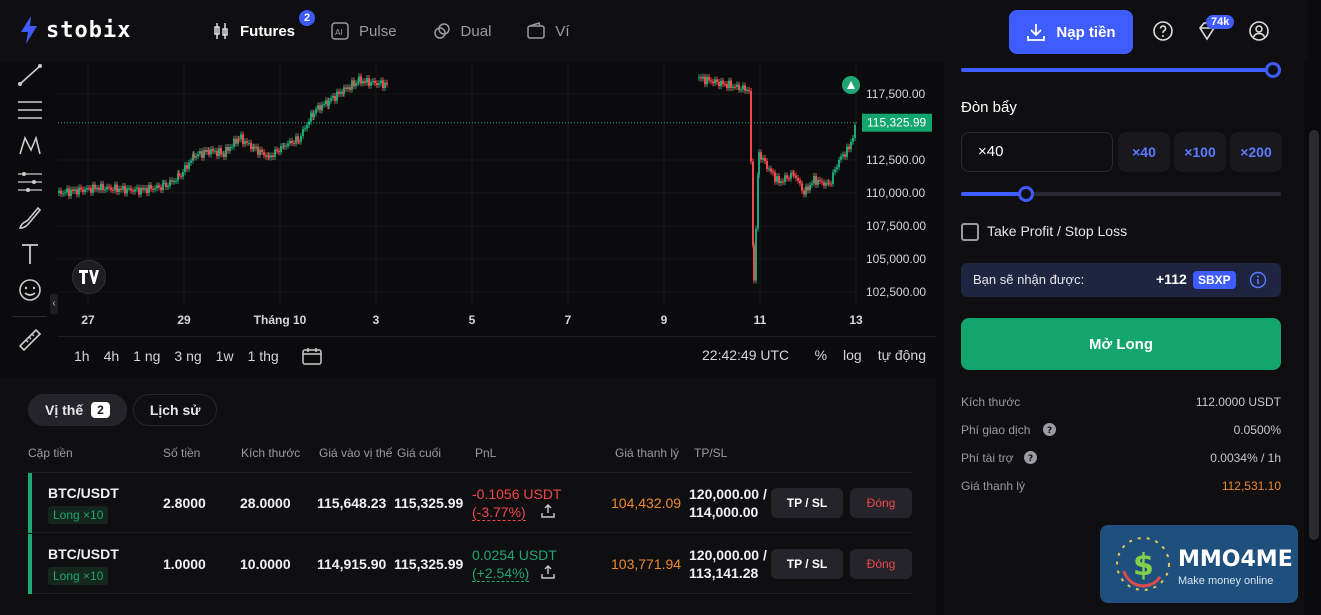  What do you see at coordinates (1121, 344) in the screenshot?
I see `open-long-button: Mở Long` at bounding box center [1121, 344].